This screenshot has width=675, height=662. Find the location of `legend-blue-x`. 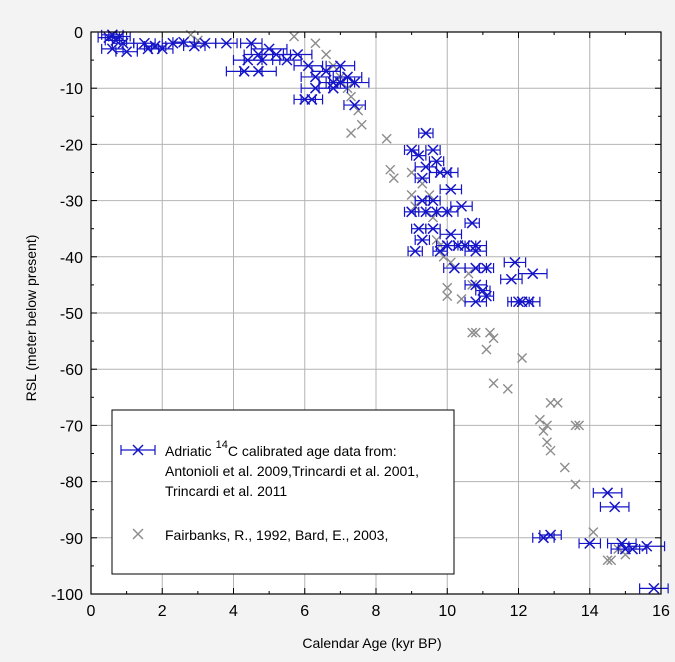

legend-blue-x is located at coordinates (138, 450).